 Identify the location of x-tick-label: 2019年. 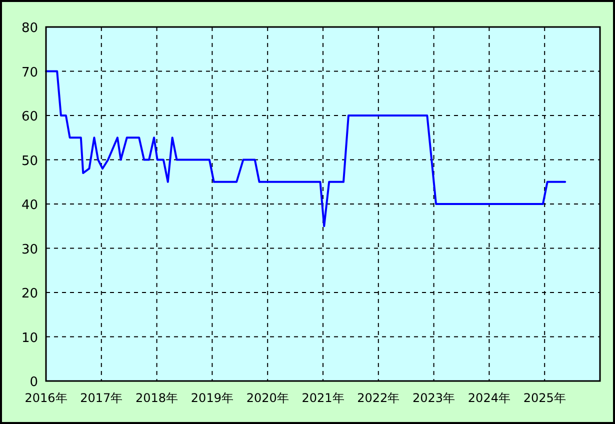
(212, 398).